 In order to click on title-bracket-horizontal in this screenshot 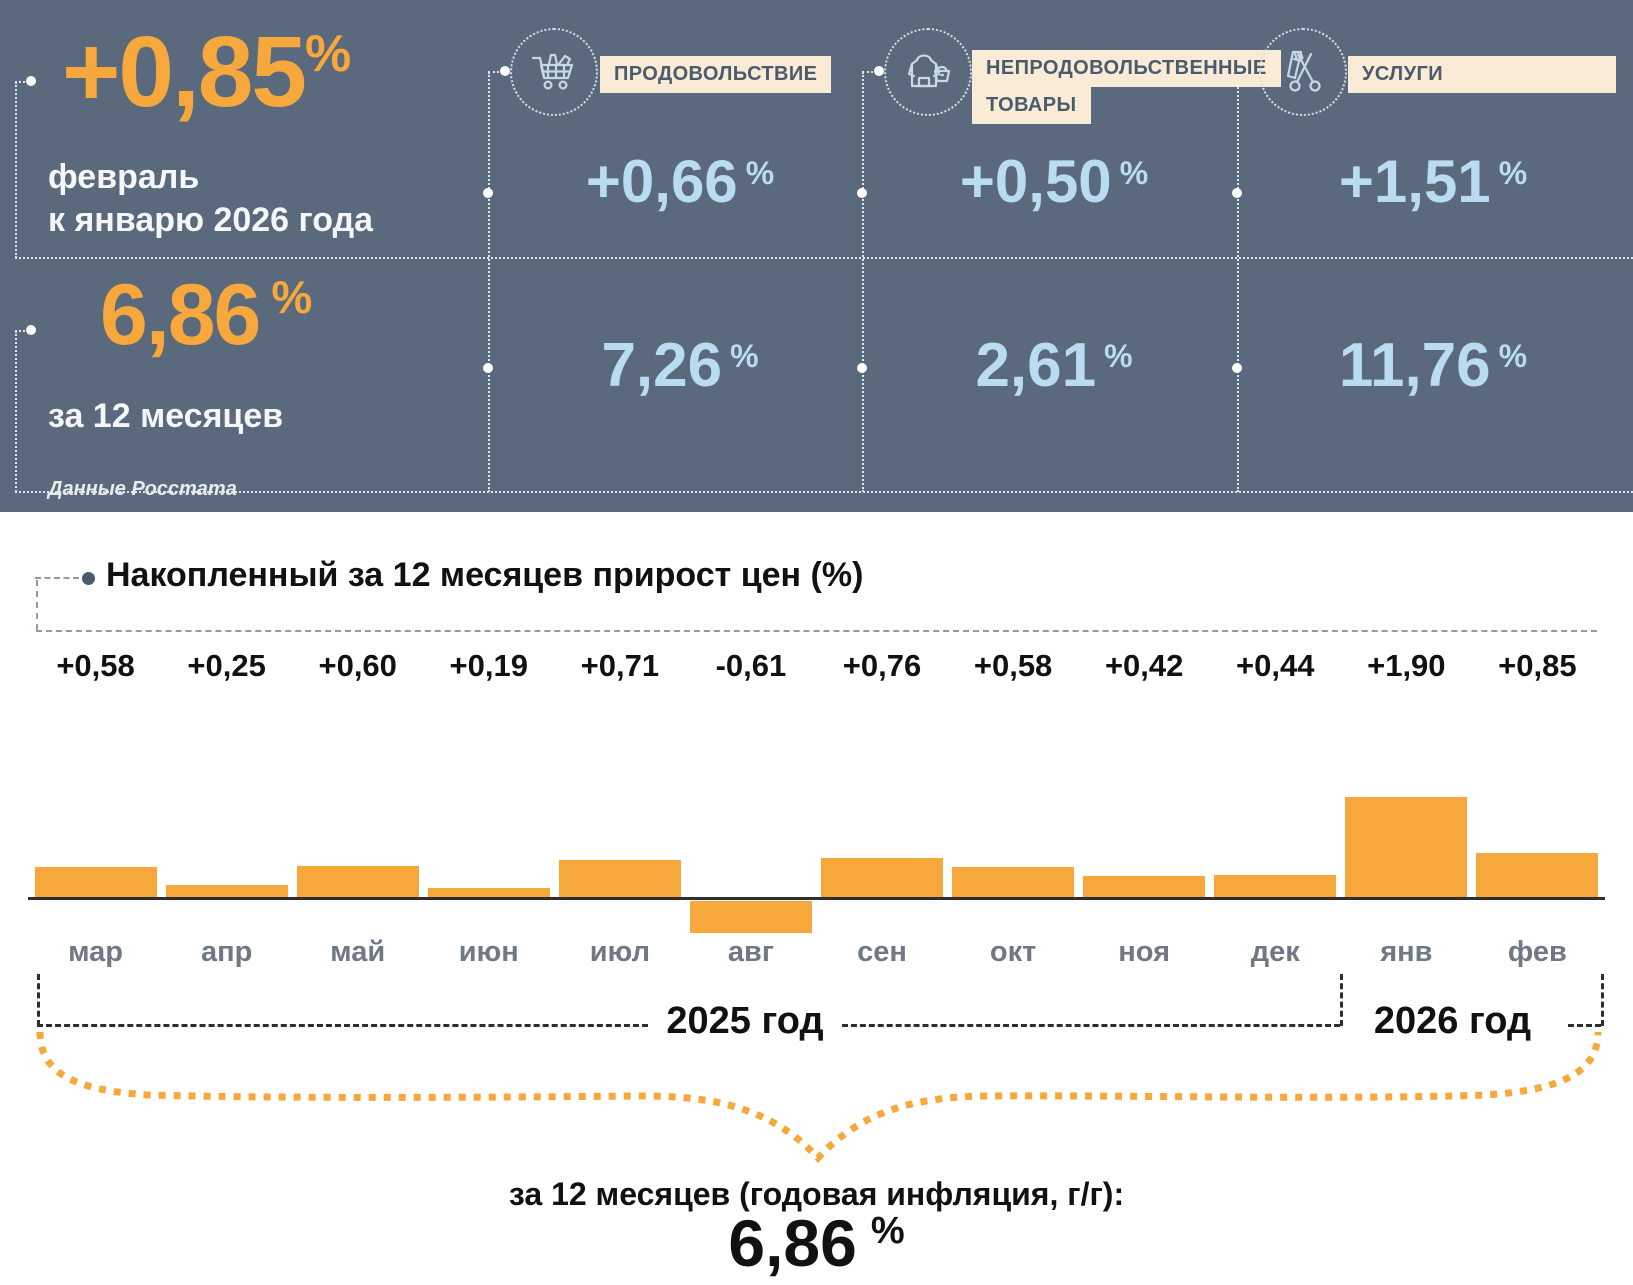, I will do `click(816, 631)`.